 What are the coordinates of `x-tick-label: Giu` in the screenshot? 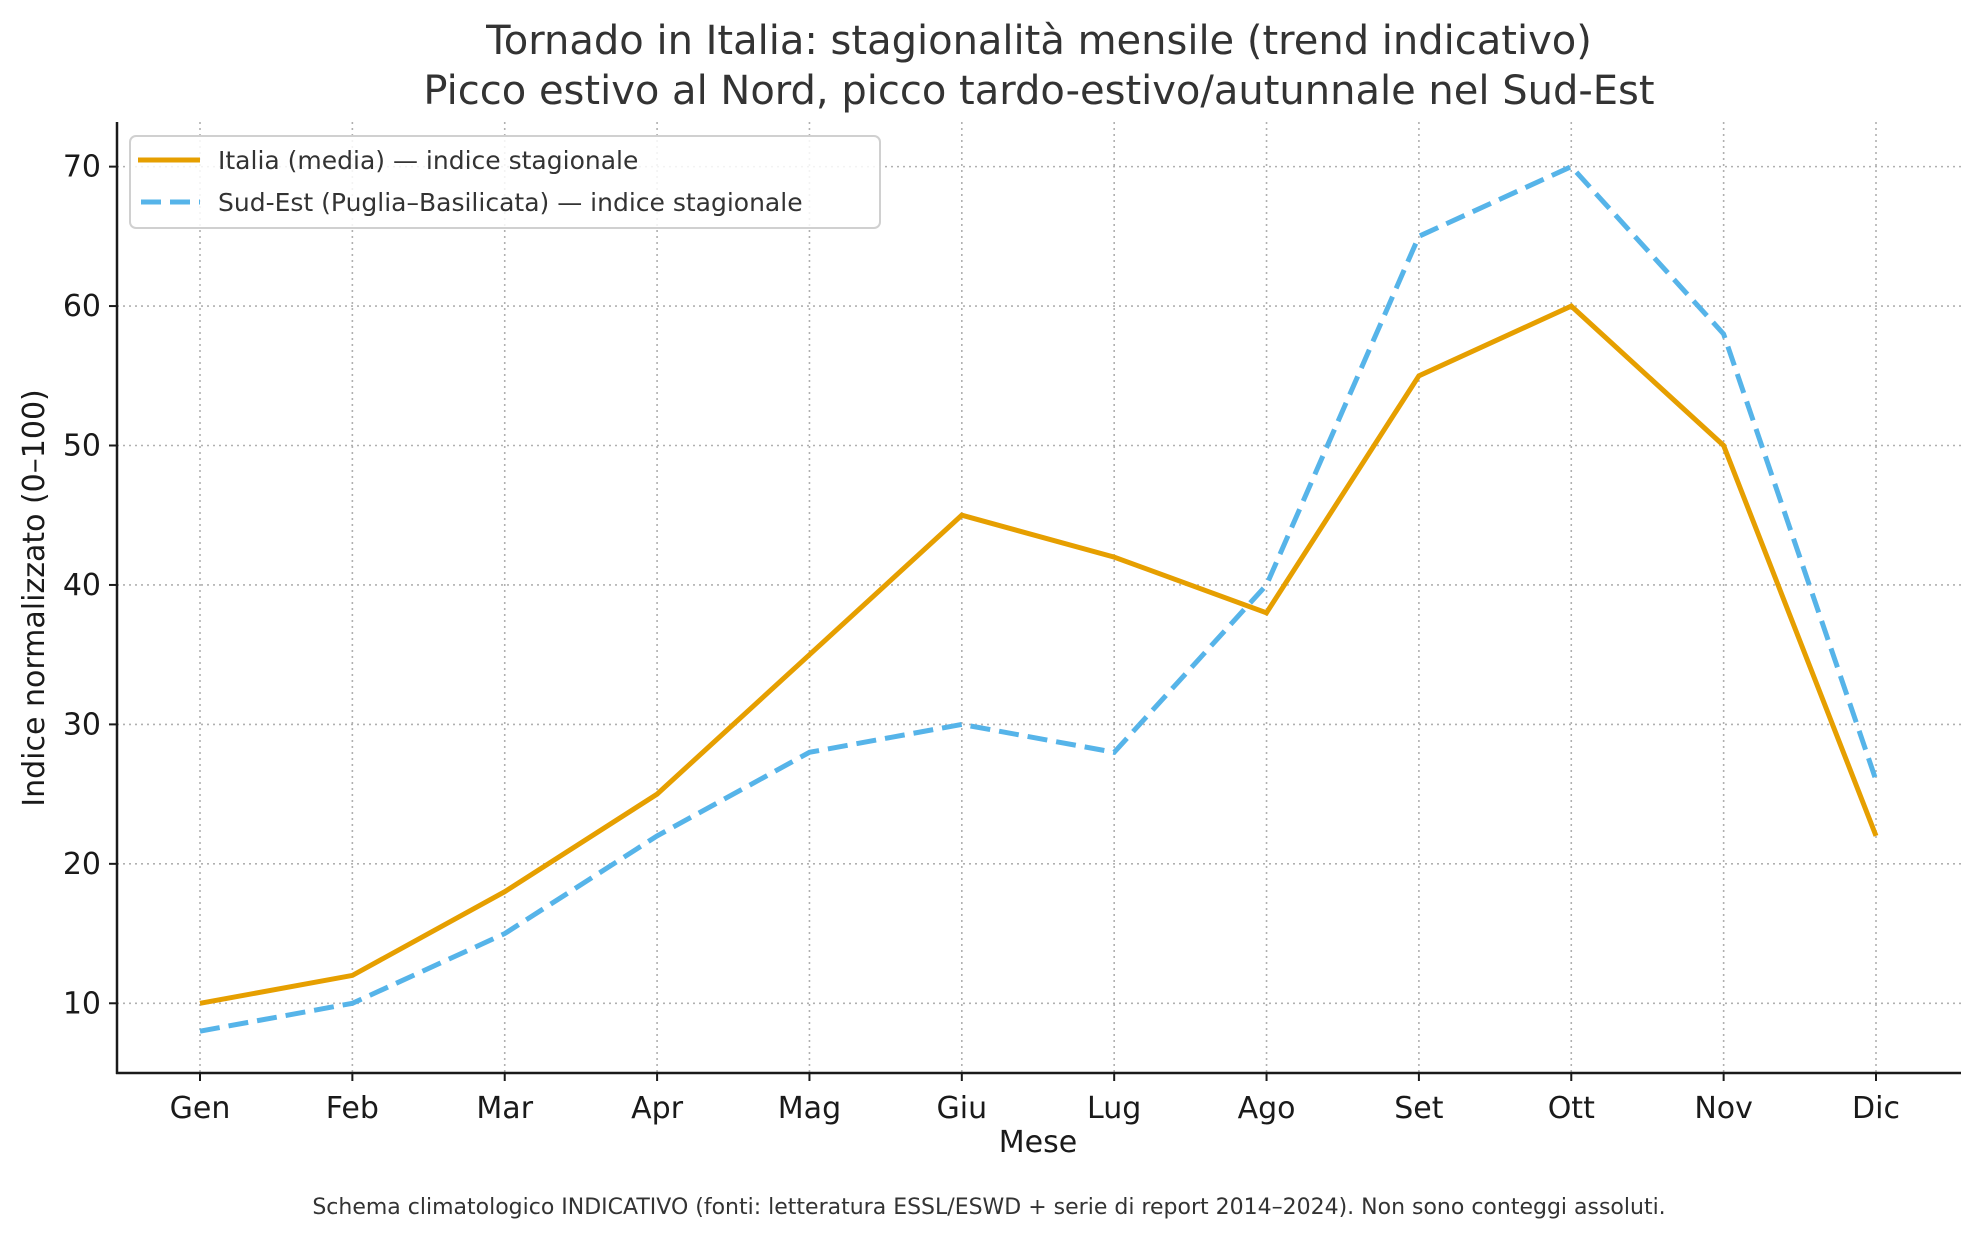 It's located at (962, 1108).